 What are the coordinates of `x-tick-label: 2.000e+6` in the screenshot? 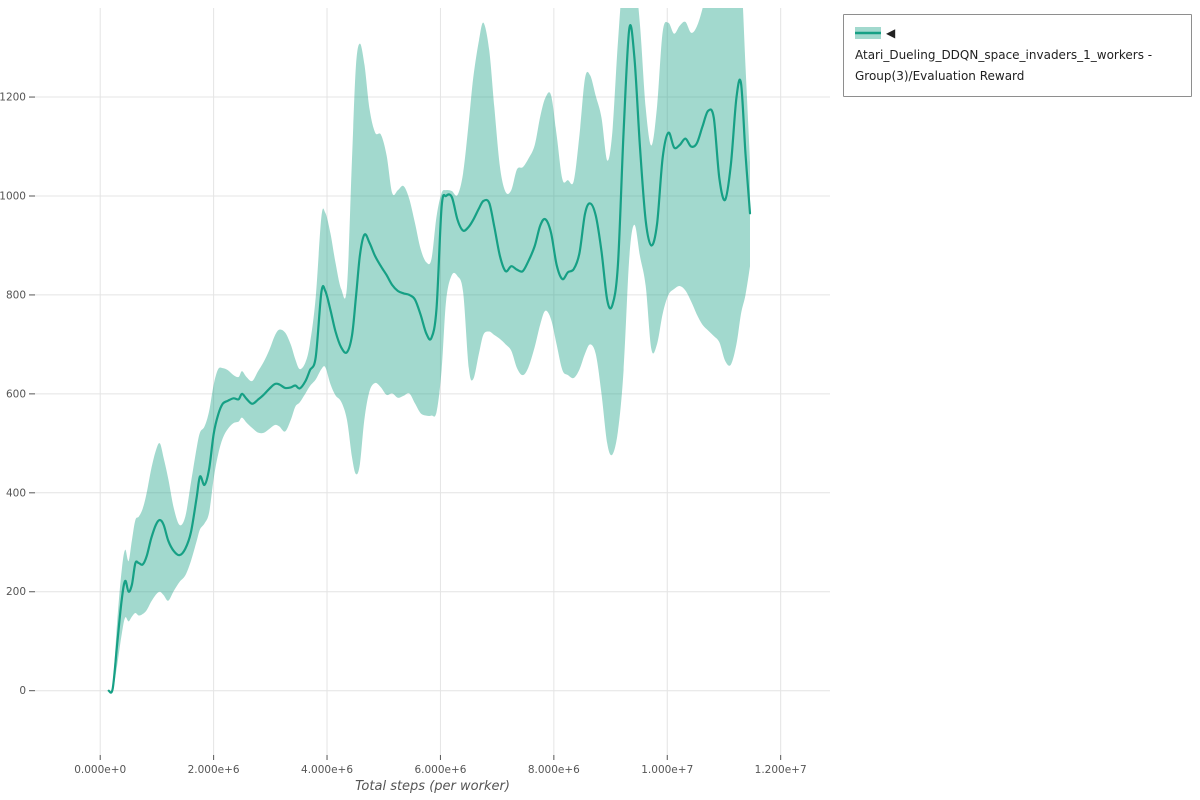 It's located at (214, 770).